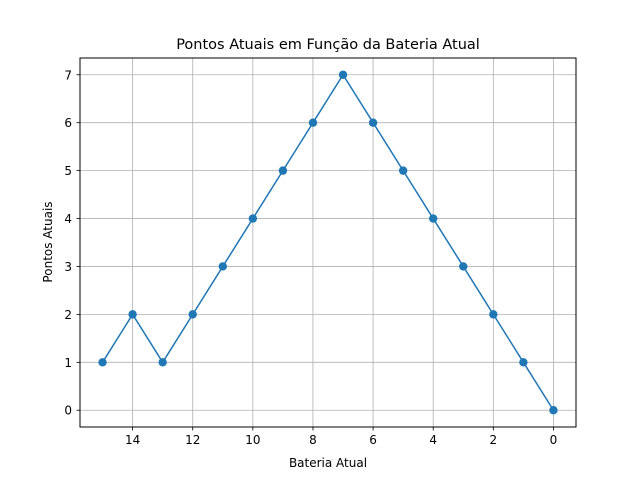 The height and width of the screenshot is (480, 640). I want to click on x-tick-label: 2, so click(494, 440).